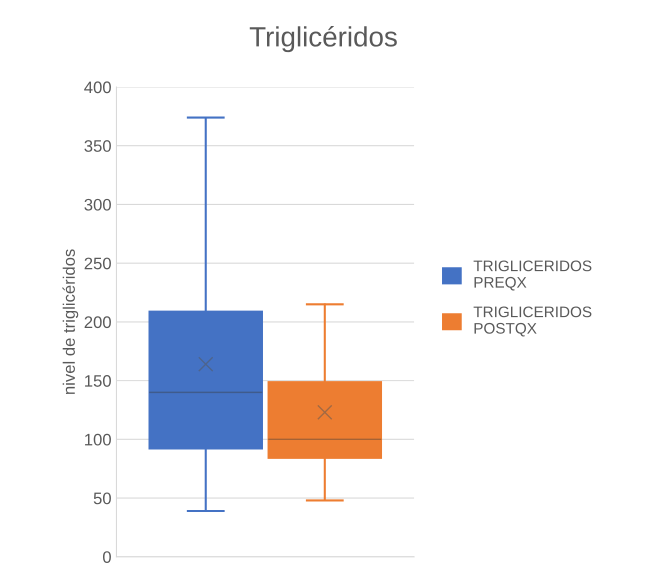  What do you see at coordinates (98, 440) in the screenshot?
I see `y-tick-label: 100` at bounding box center [98, 440].